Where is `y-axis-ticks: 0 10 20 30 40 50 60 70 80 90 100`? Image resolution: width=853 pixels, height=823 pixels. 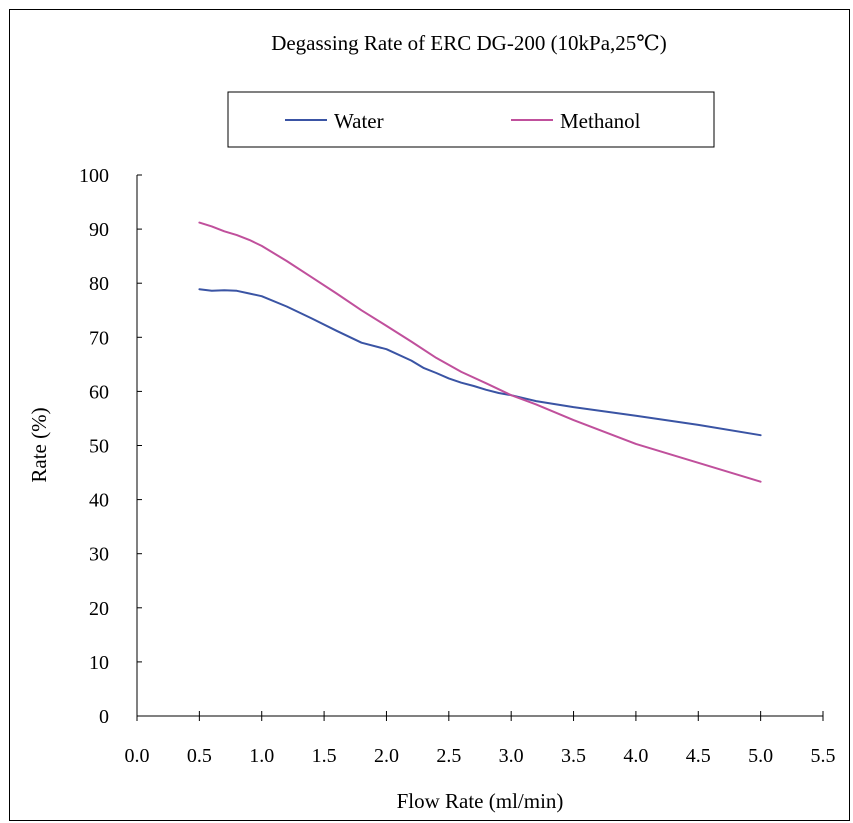
y-axis-ticks: 0 10 20 30 40 50 60 70 80 90 100 is located at coordinates (110, 446).